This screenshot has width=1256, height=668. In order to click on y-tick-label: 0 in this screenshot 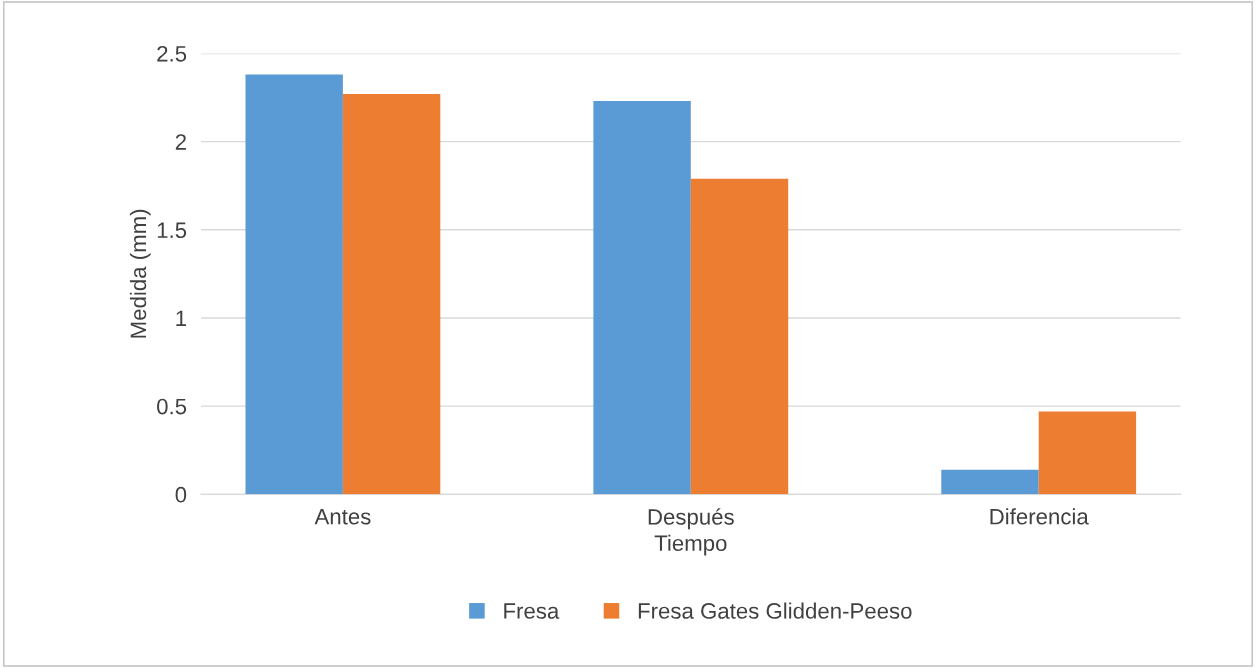, I will do `click(181, 494)`.